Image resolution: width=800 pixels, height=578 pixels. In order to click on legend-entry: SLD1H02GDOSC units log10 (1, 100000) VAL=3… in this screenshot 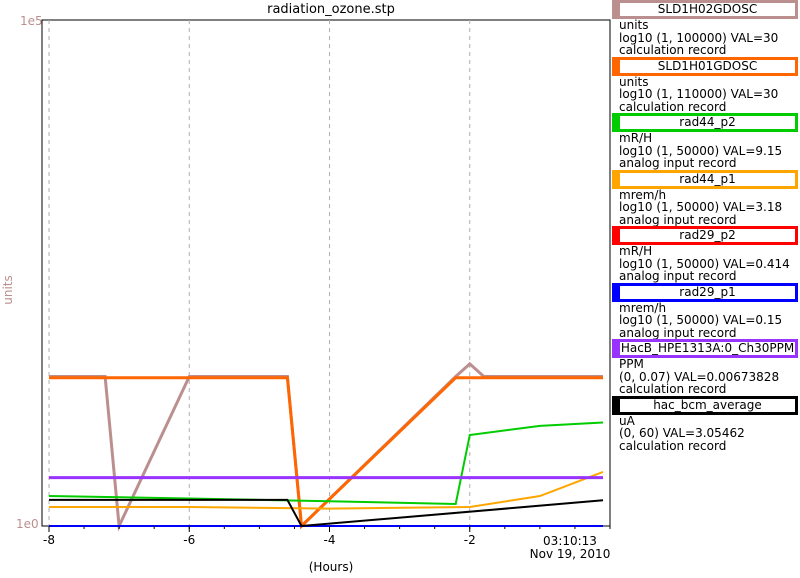, I will do `click(706, 28)`.